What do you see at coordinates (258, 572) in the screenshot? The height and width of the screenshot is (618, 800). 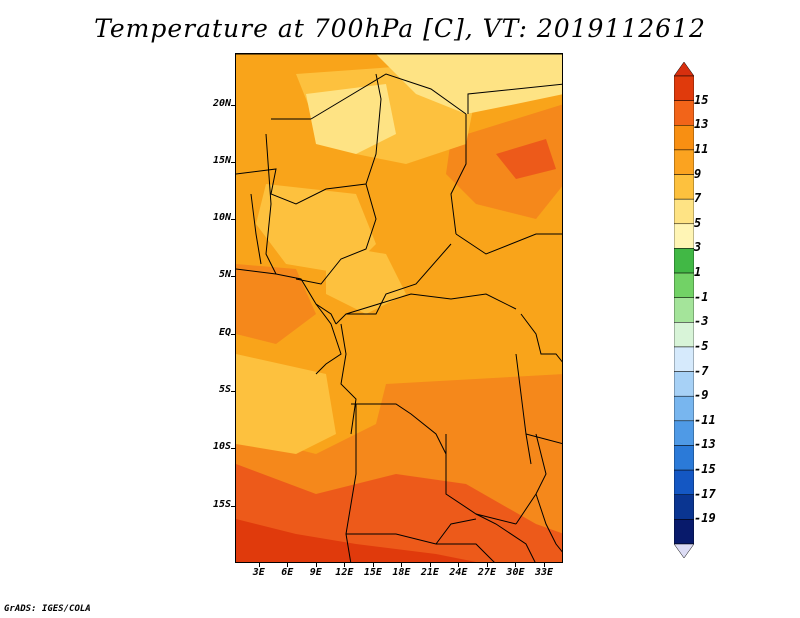 I see `lon-tick-label: 3E` at bounding box center [258, 572].